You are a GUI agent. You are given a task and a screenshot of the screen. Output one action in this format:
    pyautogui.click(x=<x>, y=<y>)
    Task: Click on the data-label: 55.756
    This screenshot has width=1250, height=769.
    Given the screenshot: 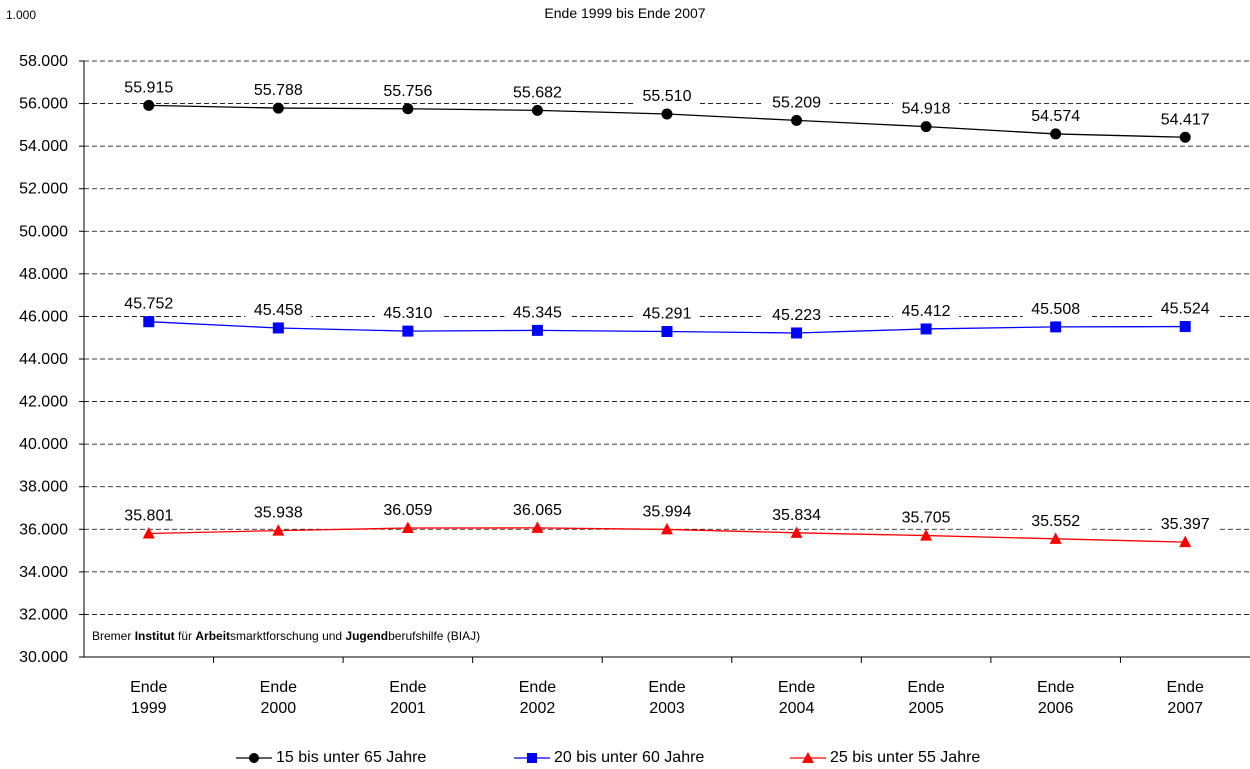 What is the action you would take?
    pyautogui.click(x=407, y=91)
    